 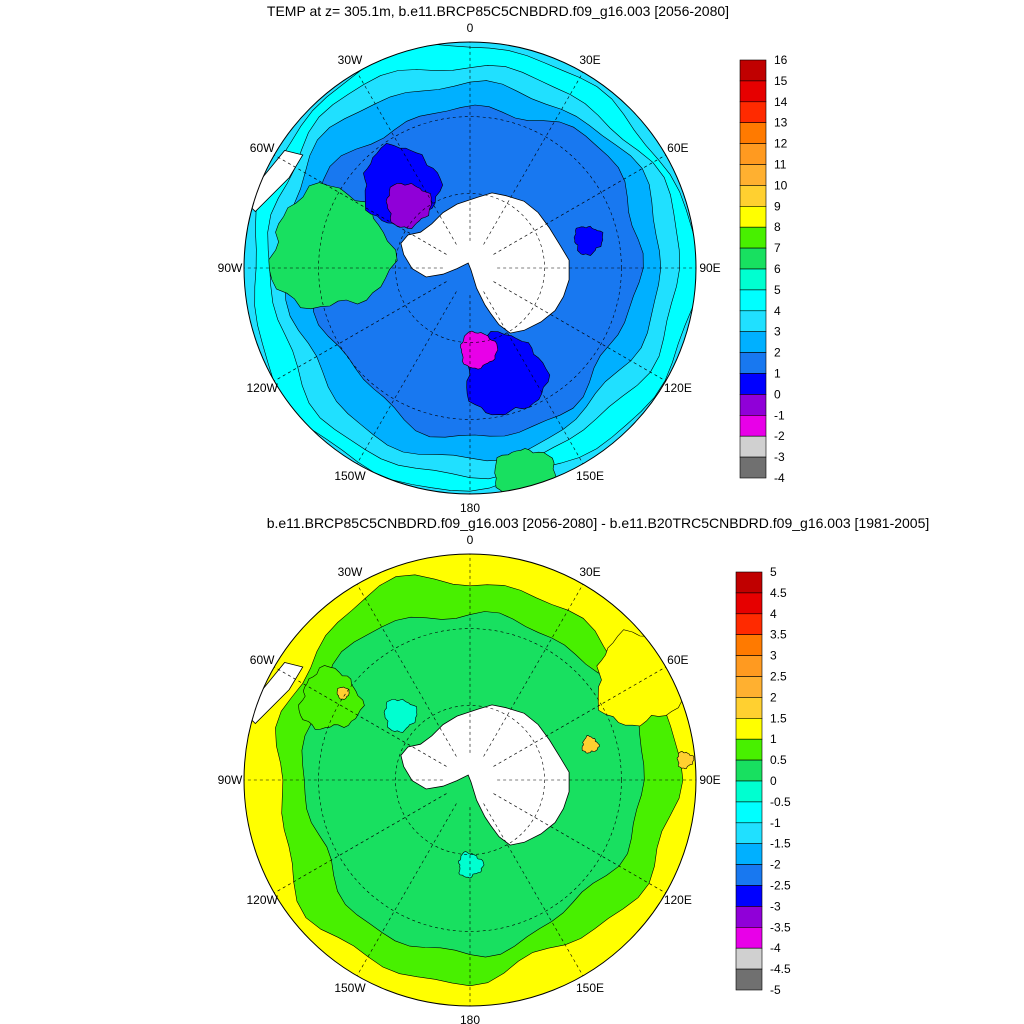 I want to click on cb2-tick-label: 0.5, so click(x=778, y=760).